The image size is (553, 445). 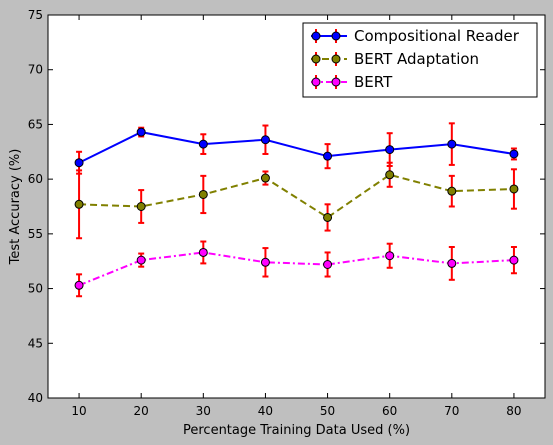 I want to click on x-tick-label: 10, so click(x=78, y=411).